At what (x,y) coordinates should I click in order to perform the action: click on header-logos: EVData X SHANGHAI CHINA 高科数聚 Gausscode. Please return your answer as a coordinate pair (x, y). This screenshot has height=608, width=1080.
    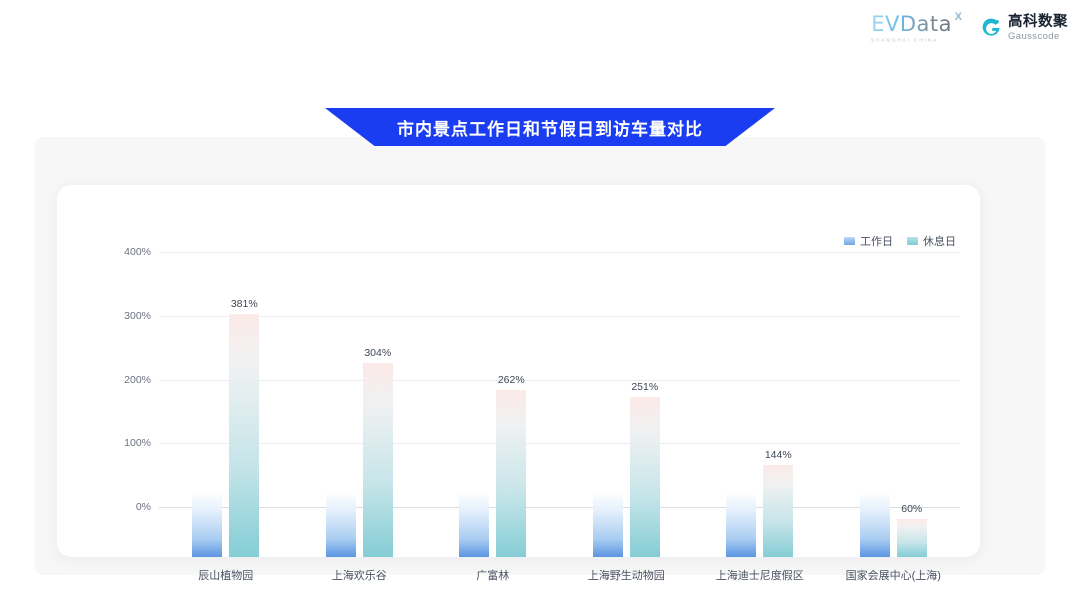
    Looking at the image, I should click on (969, 28).